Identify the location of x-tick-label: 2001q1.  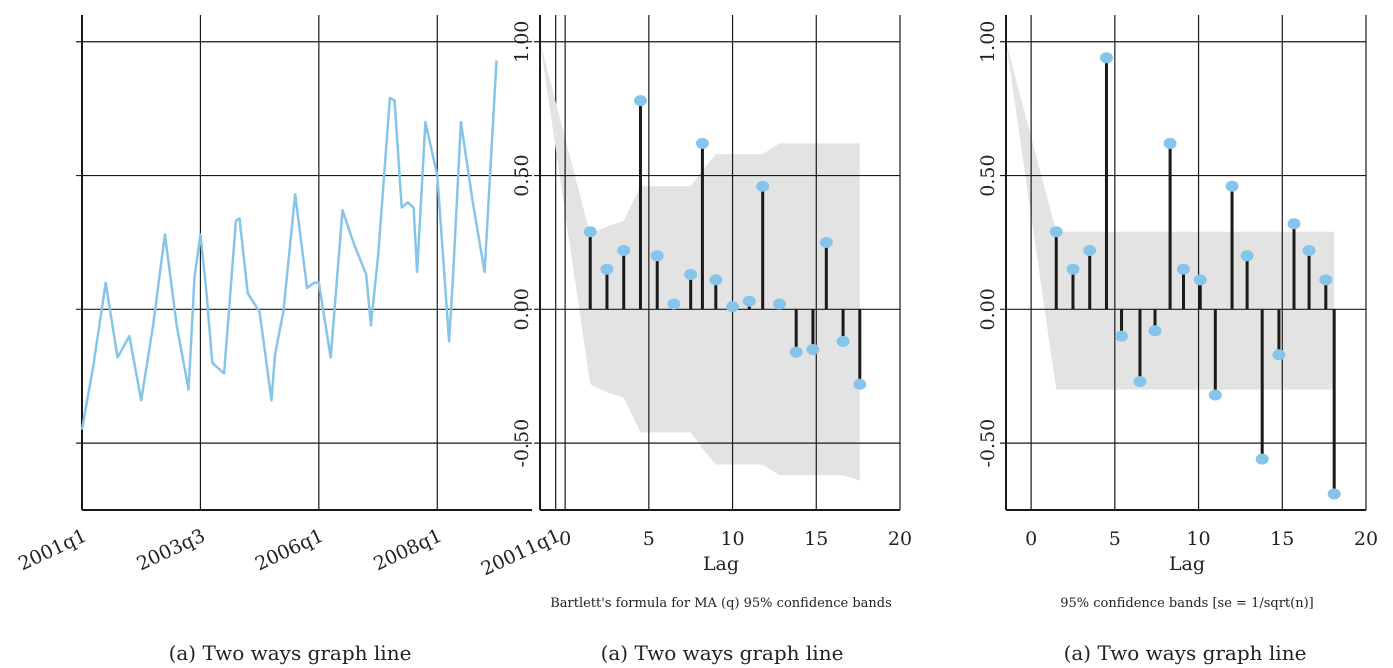
(52, 550).